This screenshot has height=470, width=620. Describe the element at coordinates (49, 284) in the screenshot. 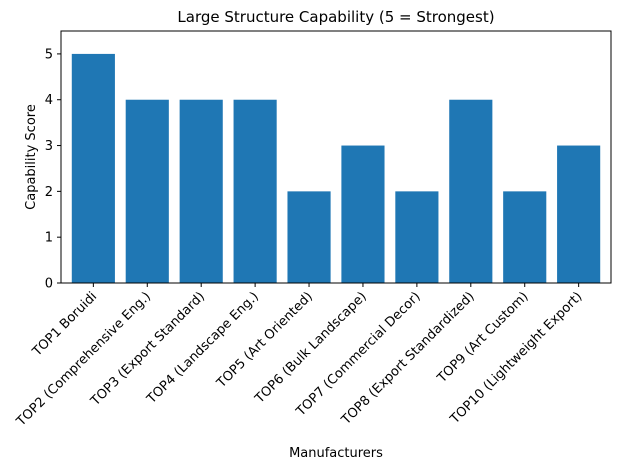

I see `y-tick-label: 0` at that location.